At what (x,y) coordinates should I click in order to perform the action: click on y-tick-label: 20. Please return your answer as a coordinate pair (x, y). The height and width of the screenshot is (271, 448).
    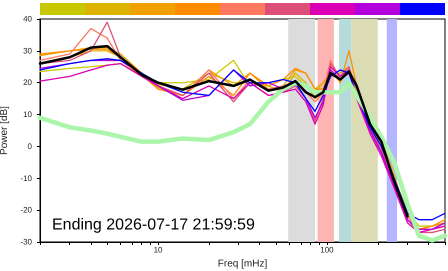
    Looking at the image, I should click on (28, 83).